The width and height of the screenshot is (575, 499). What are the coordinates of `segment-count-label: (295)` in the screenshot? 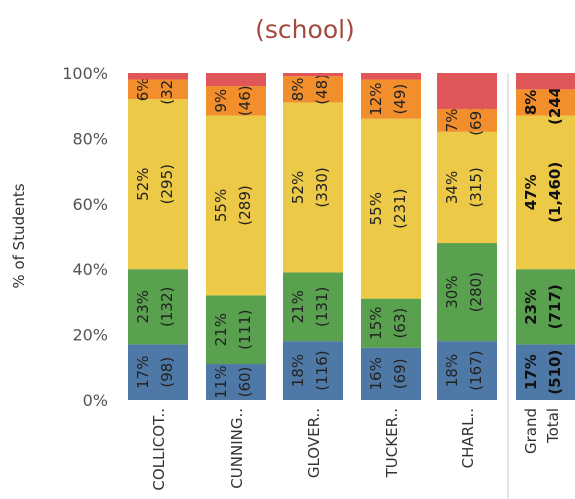 It's located at (167, 184).